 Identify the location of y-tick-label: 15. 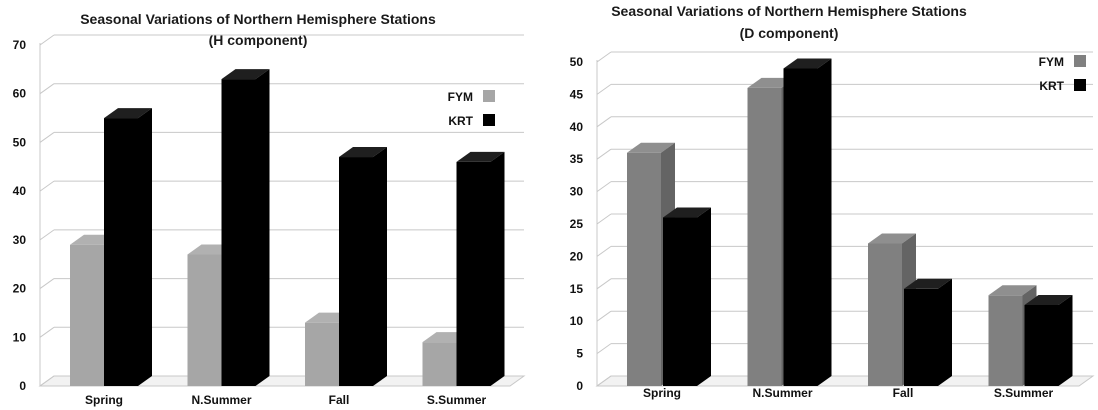
(577, 289).